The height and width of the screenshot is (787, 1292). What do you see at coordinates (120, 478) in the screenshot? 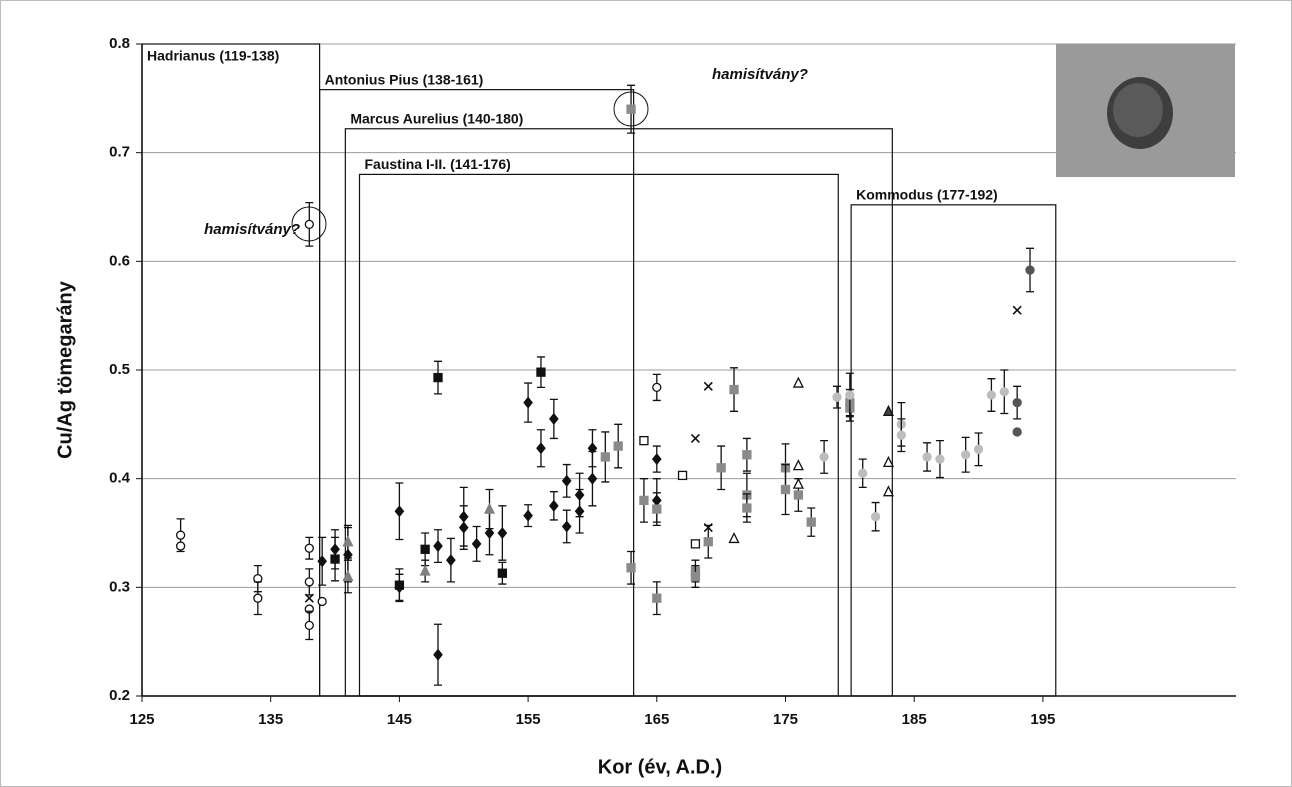
I see `y-tick-label: 0.4` at bounding box center [120, 478].